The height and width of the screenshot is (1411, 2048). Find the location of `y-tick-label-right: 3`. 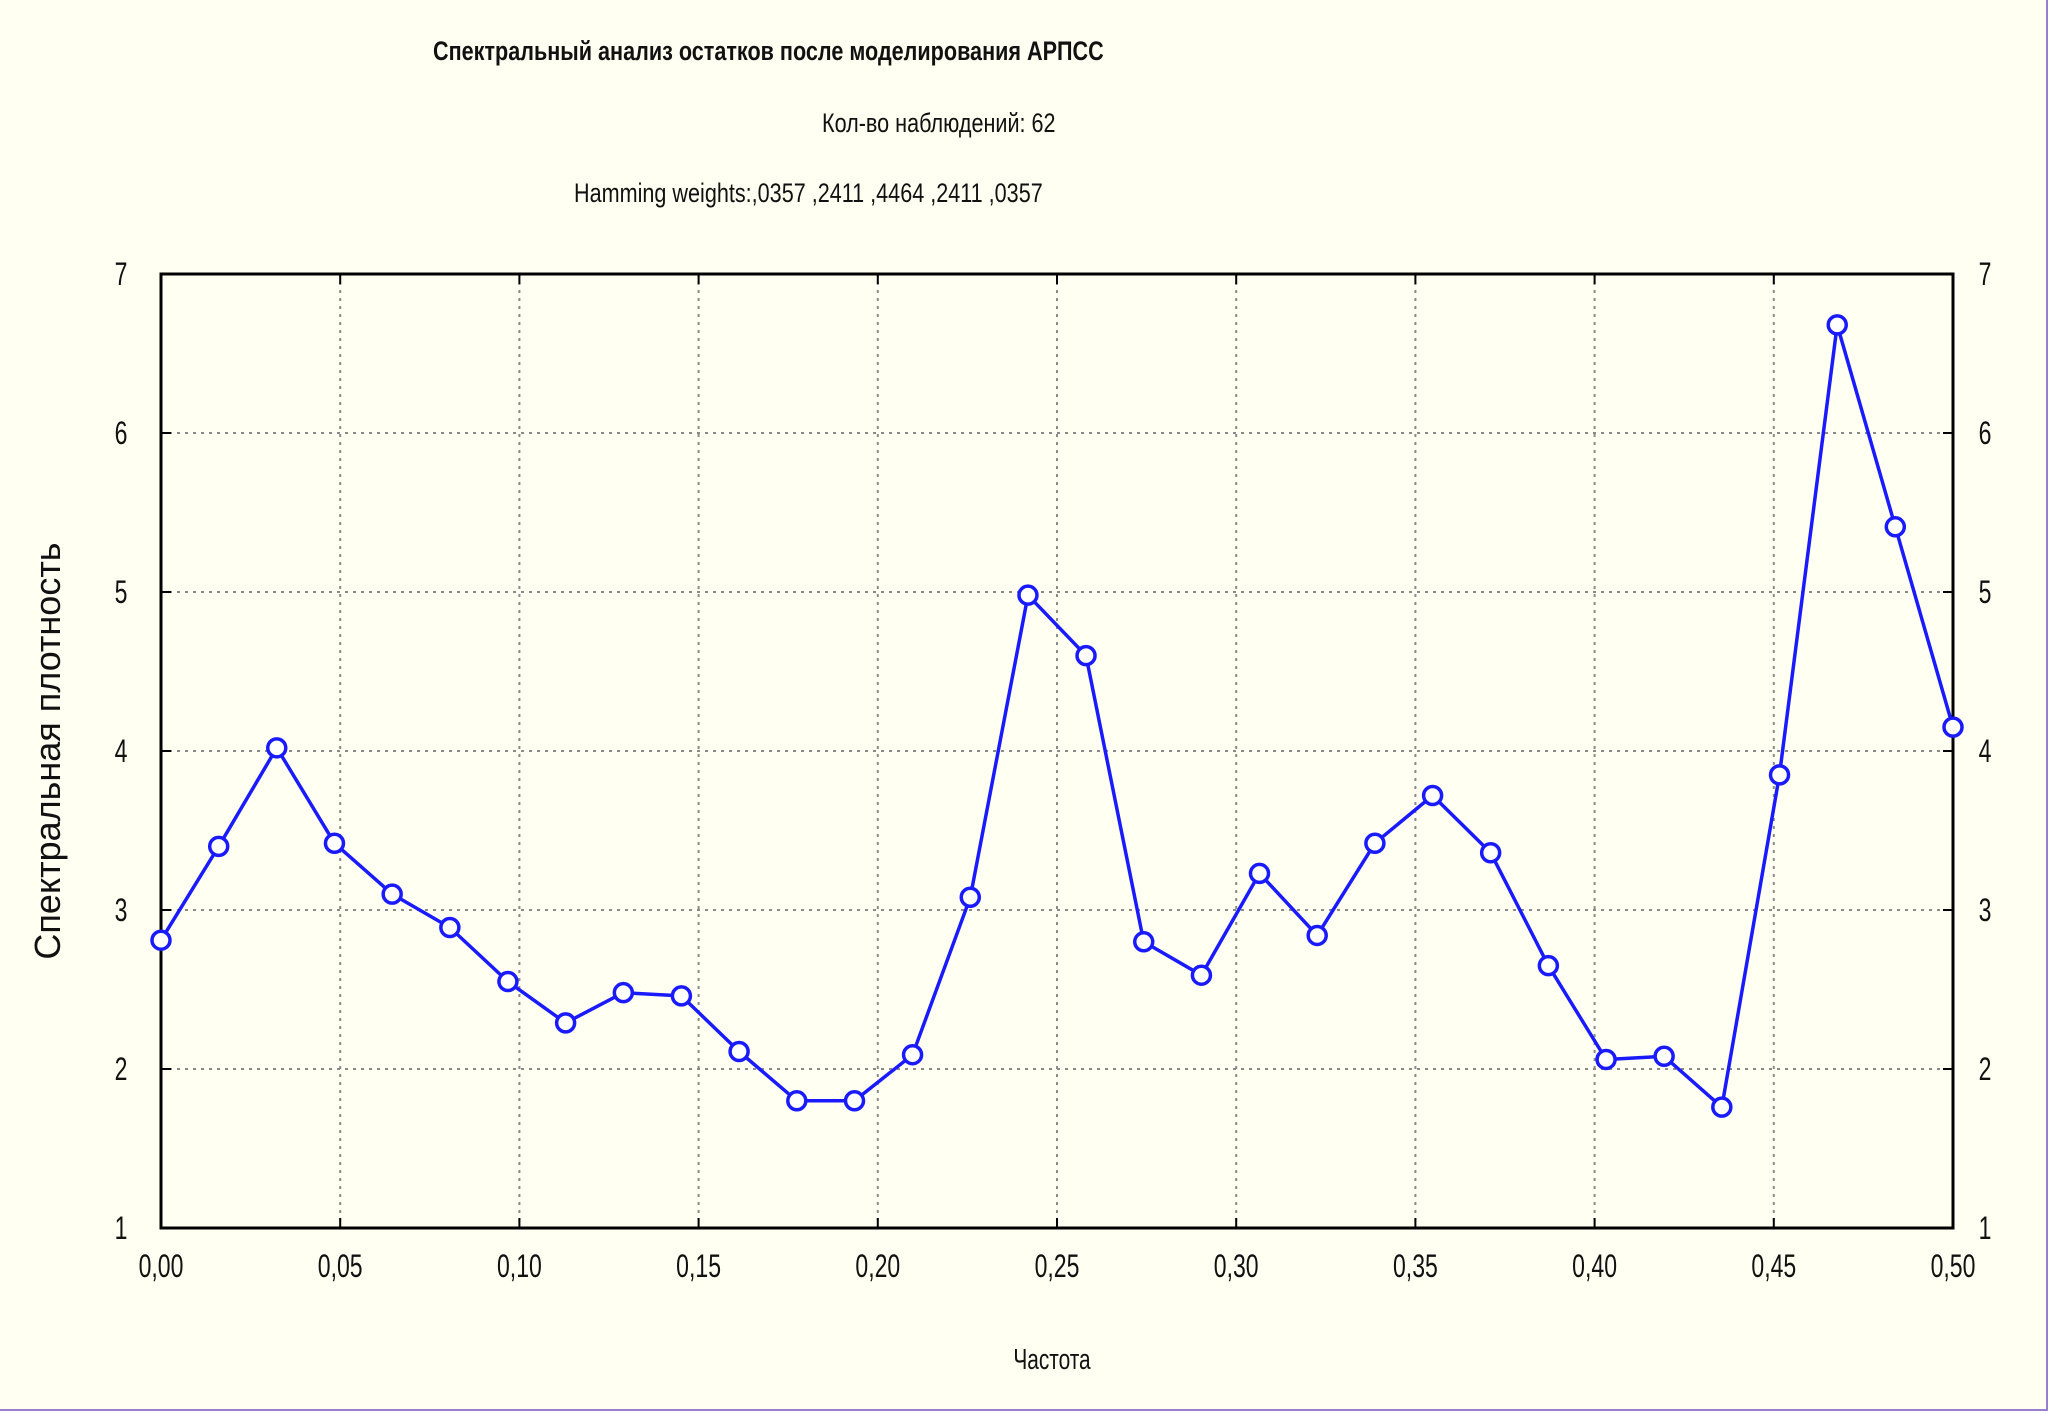

y-tick-label-right: 3 is located at coordinates (1985, 910).